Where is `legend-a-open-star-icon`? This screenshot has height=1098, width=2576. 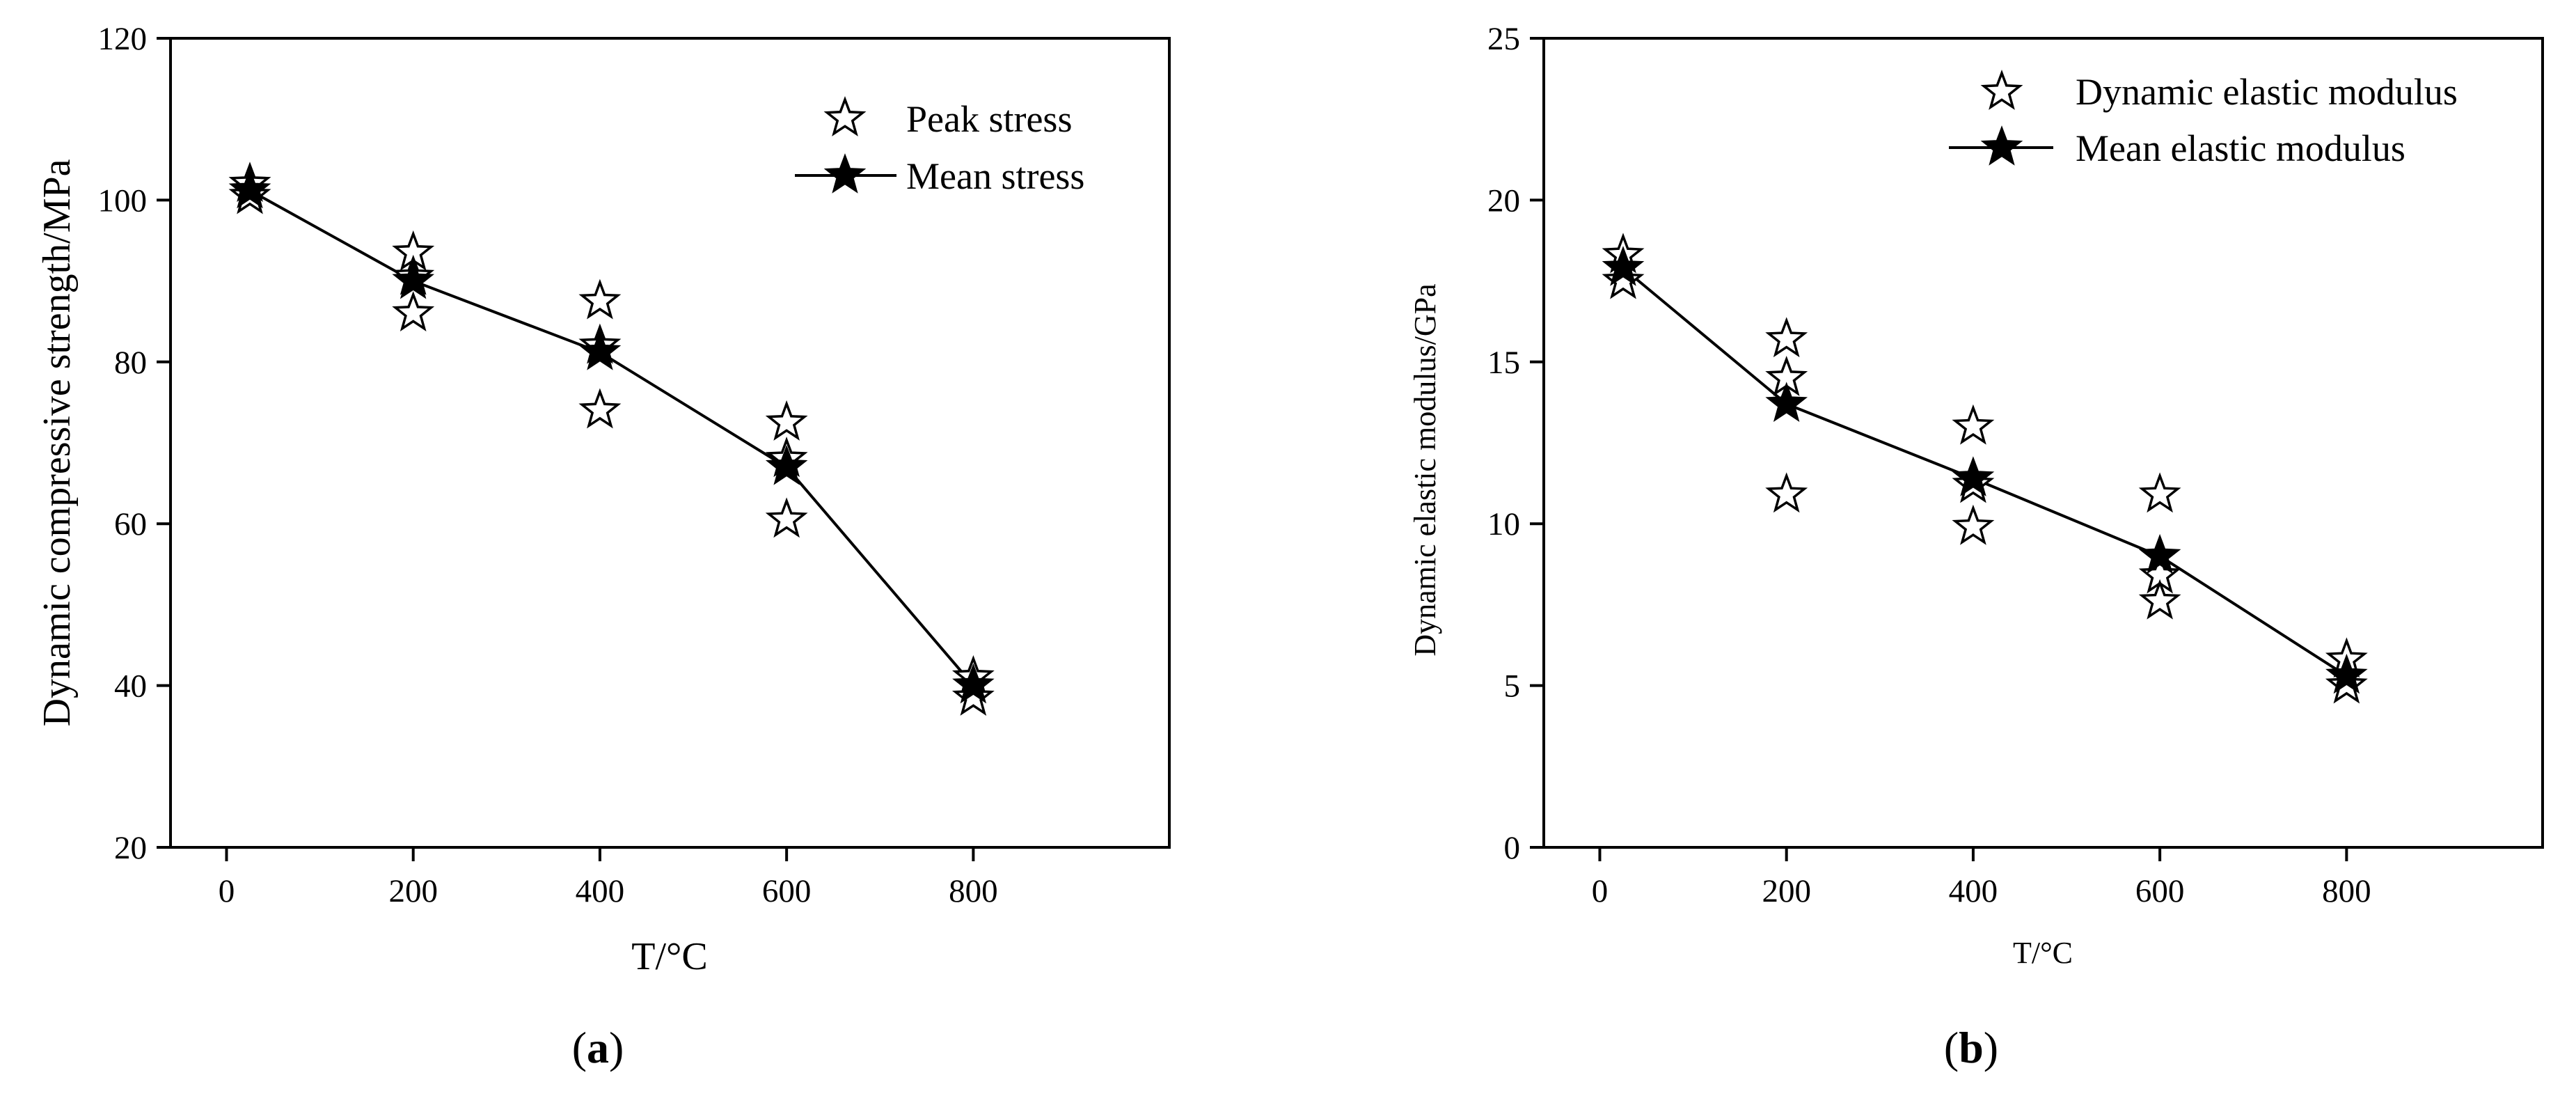 legend-a-open-star-icon is located at coordinates (845, 116).